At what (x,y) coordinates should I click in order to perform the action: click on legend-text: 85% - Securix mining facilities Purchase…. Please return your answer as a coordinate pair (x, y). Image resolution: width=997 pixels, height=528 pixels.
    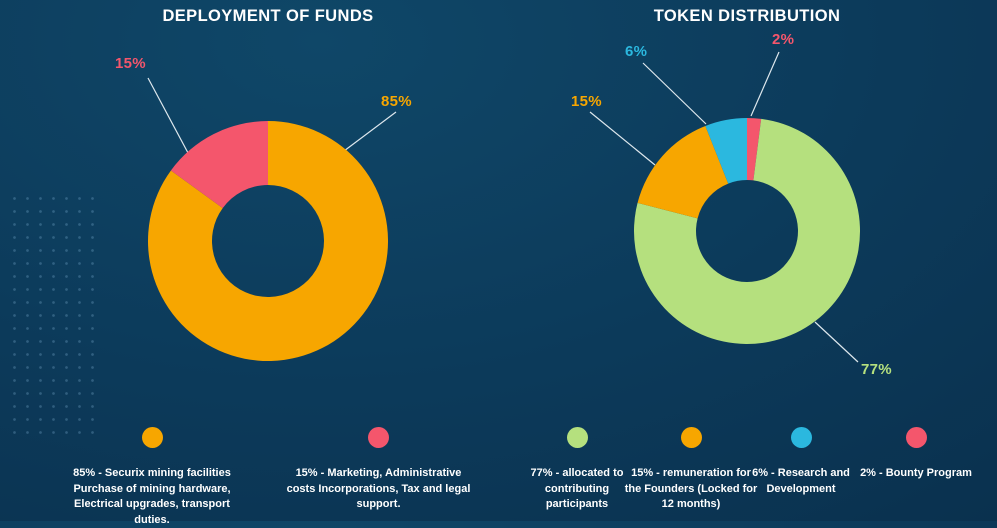
    Looking at the image, I should click on (152, 496).